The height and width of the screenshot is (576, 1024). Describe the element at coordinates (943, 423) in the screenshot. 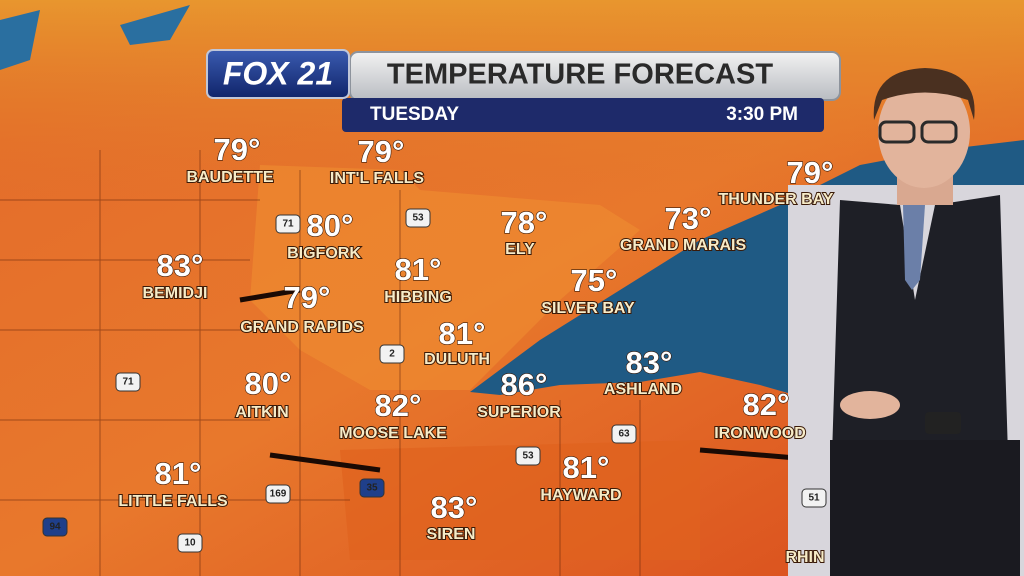

I see `clicker` at that location.